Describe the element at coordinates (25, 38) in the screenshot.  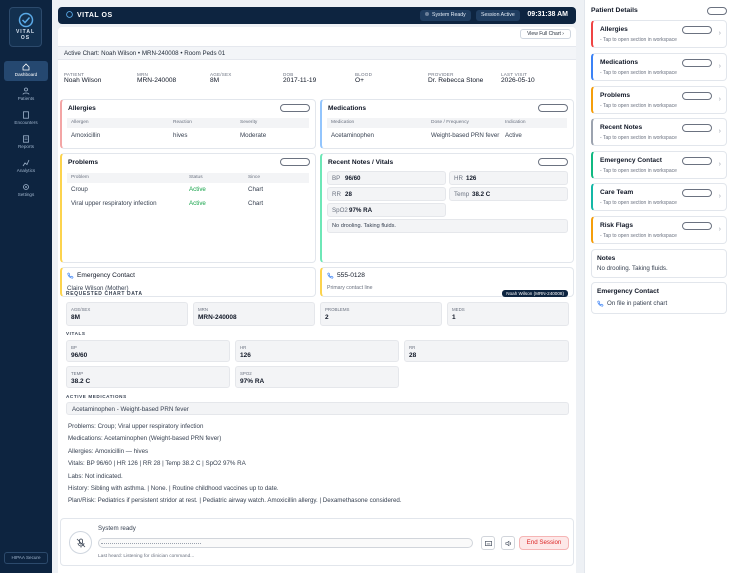
I see `brand-line-2: OS` at that location.